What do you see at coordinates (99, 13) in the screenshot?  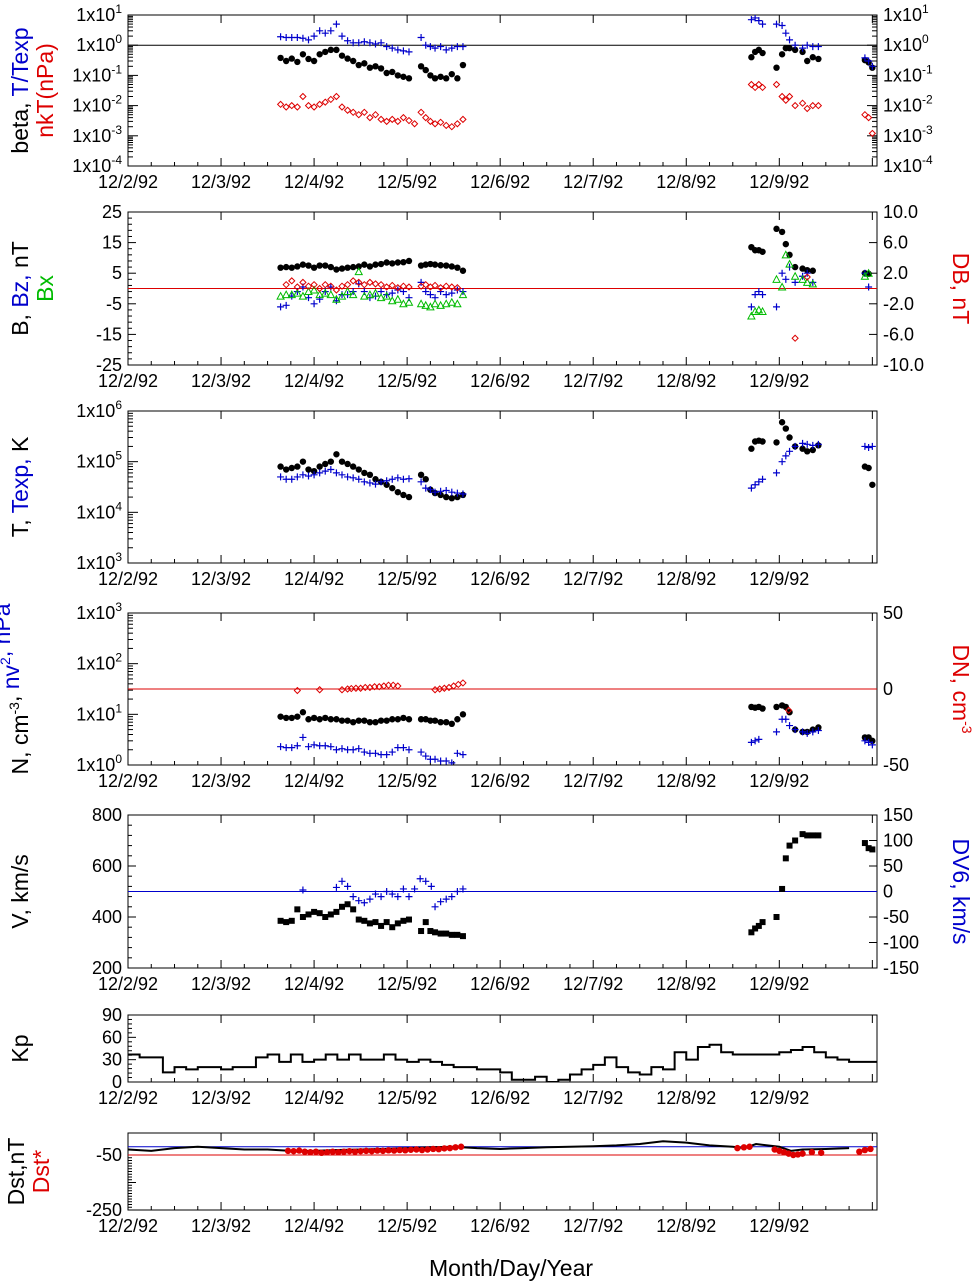 I see `y-tick-label: 1x10¹` at bounding box center [99, 13].